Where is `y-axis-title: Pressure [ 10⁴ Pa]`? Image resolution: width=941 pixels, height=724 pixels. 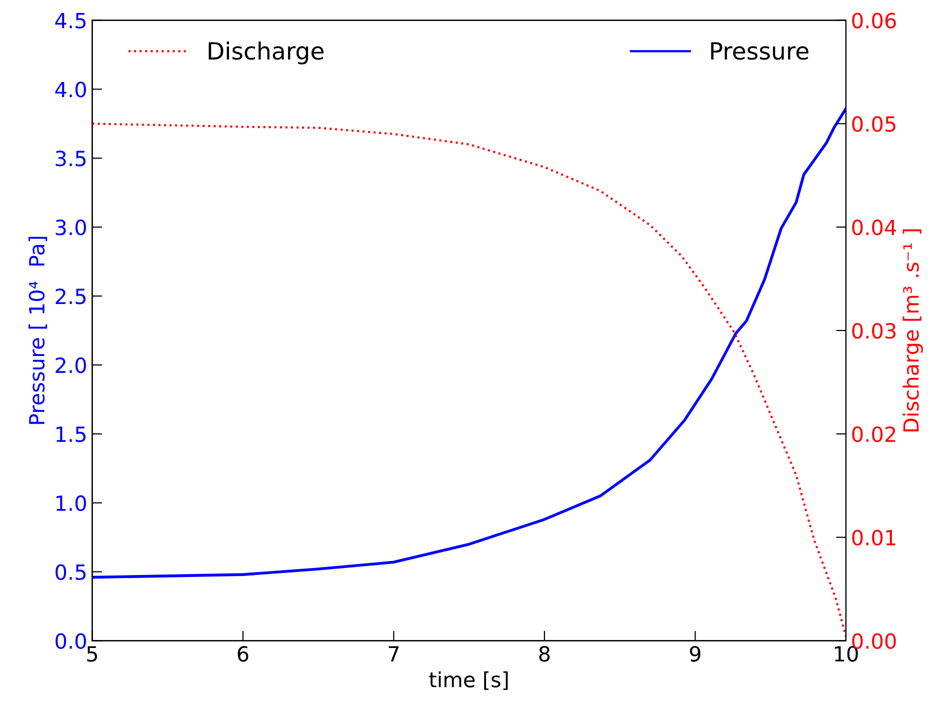 y-axis-title: Pressure [ 10⁴ Pa] is located at coordinates (38, 330).